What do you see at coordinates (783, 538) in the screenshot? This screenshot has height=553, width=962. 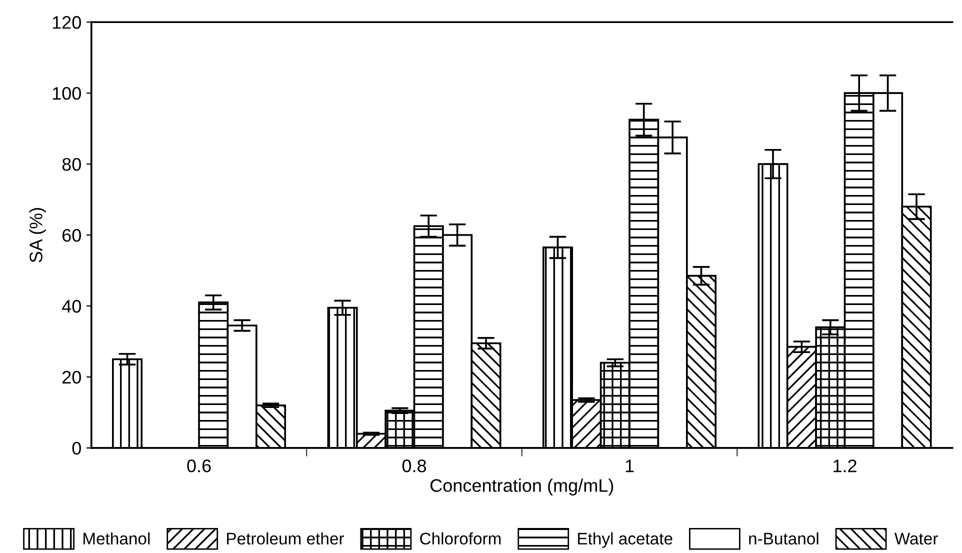 I see `legend-label: n-Butanol` at bounding box center [783, 538].